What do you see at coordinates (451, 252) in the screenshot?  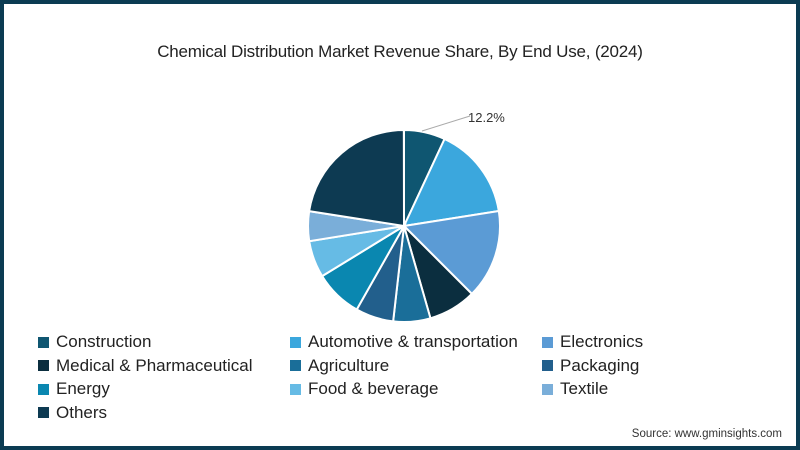 I see `pie-slice-electronics` at bounding box center [451, 252].